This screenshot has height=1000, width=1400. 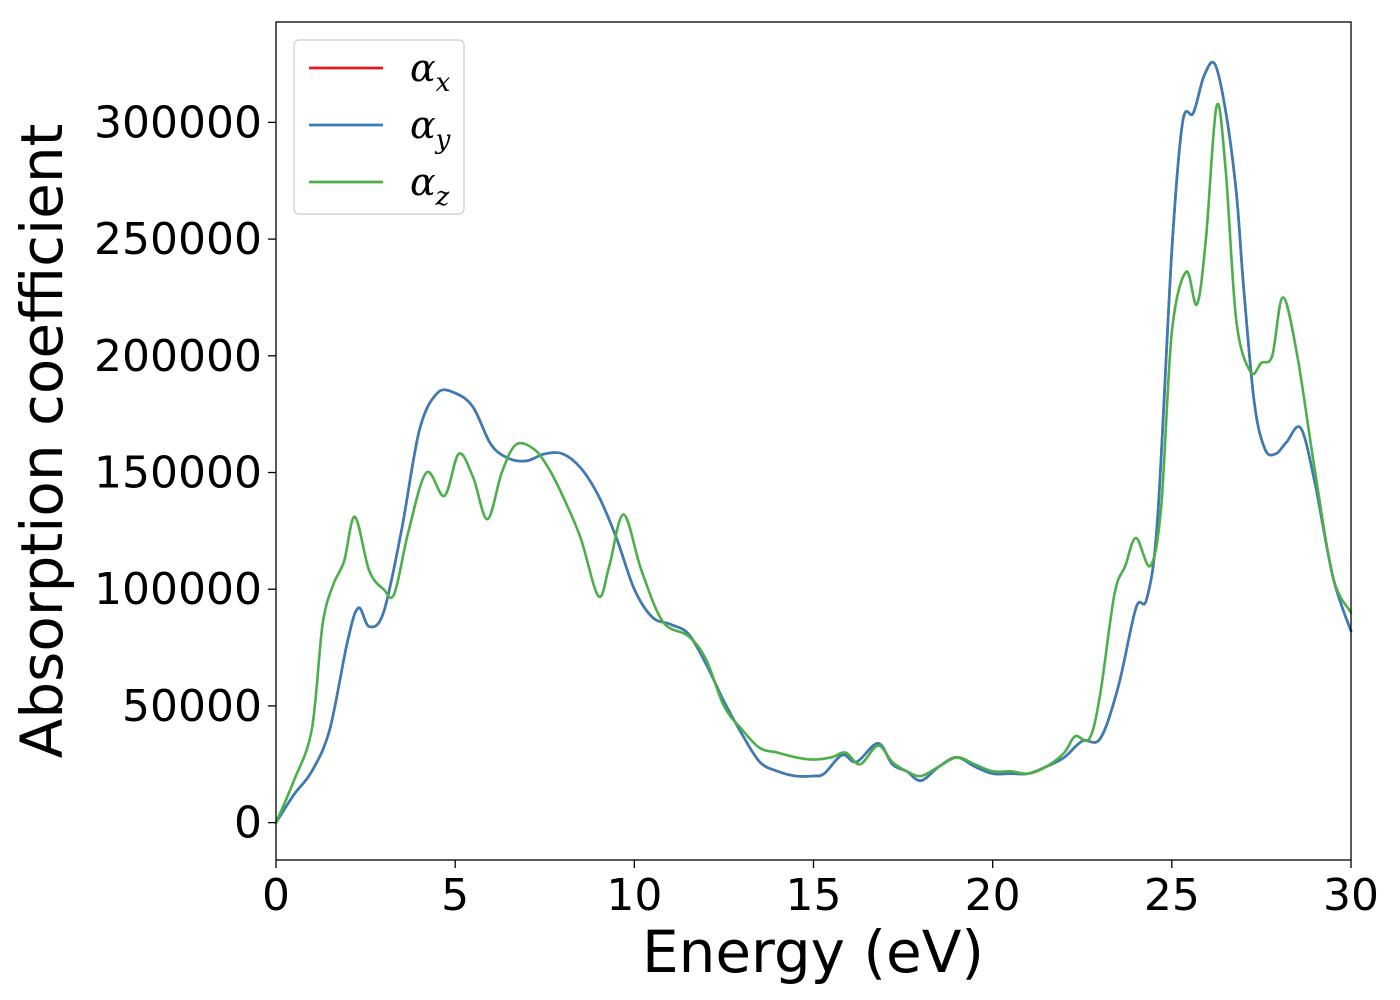 I want to click on y-tick-label: 50000, so click(x=192, y=706).